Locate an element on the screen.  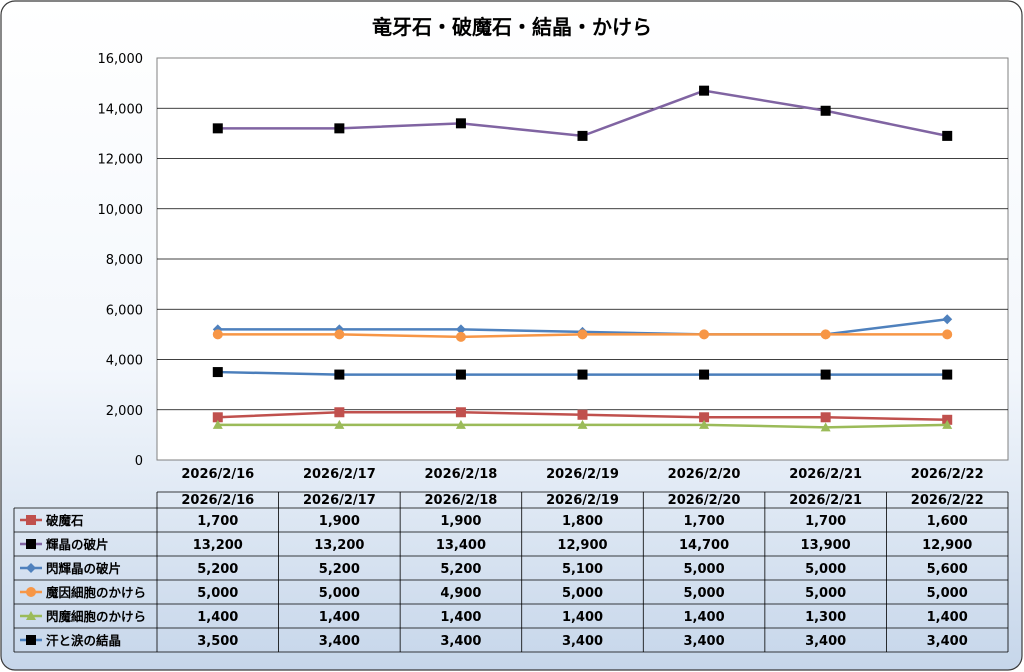
x-tick-label: 2026/2/19 is located at coordinates (582, 474).